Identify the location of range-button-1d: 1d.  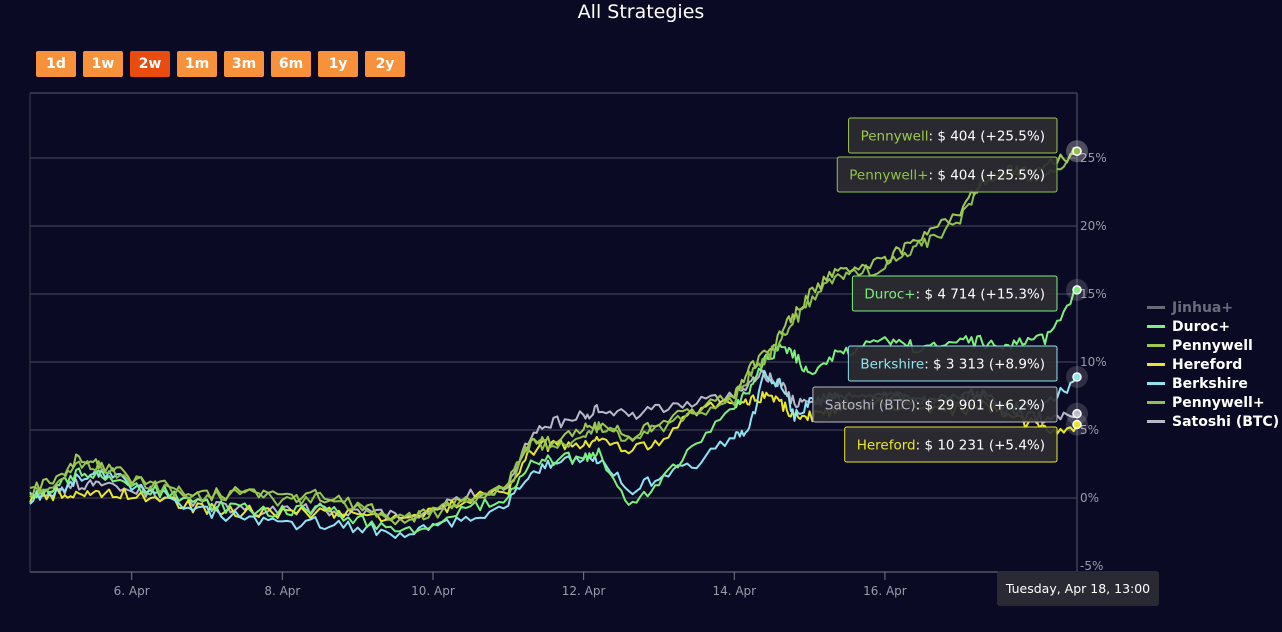
(56, 64).